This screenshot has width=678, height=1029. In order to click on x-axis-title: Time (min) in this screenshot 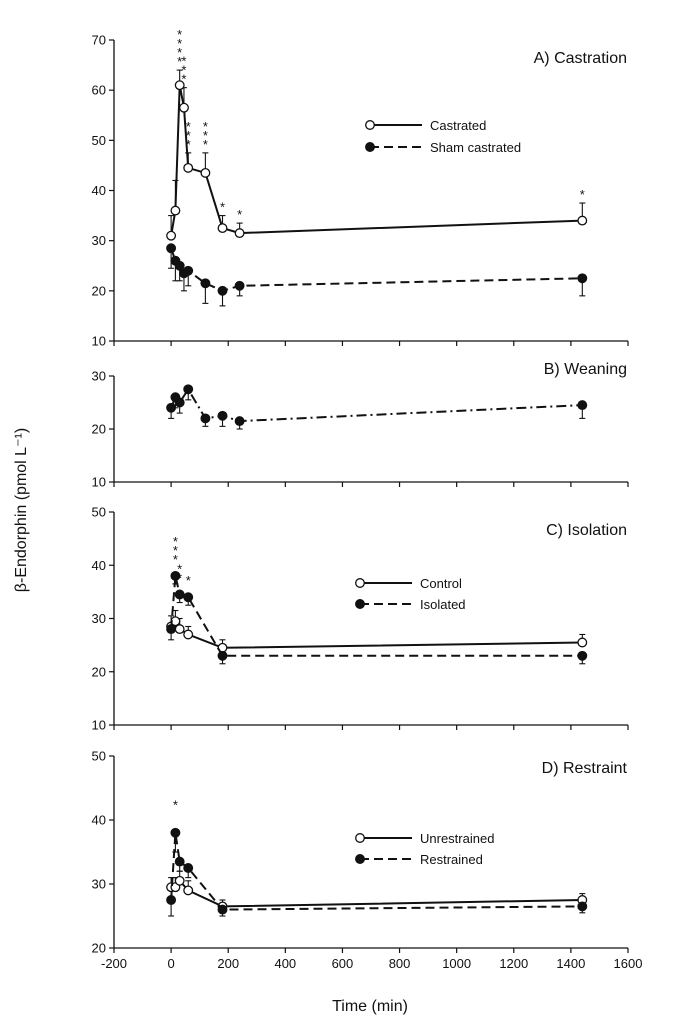, I will do `click(370, 1006)`.